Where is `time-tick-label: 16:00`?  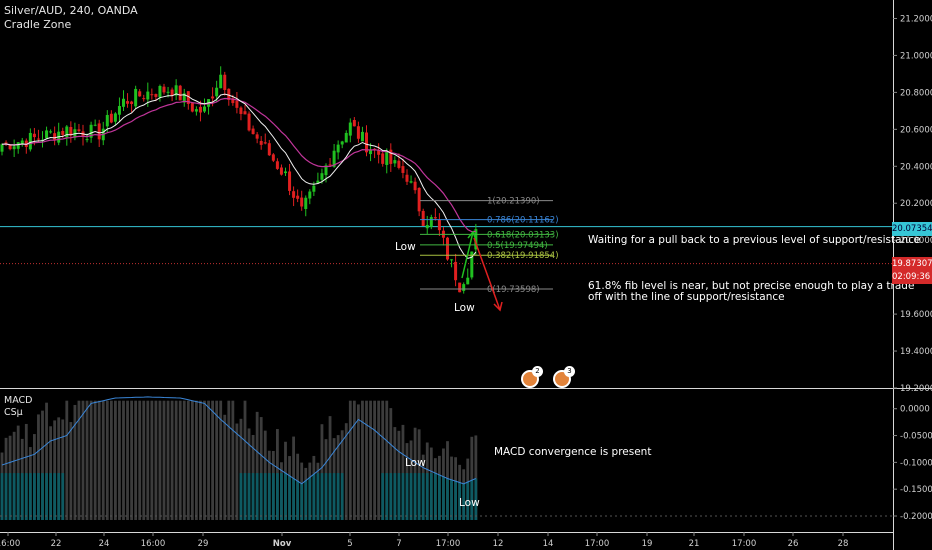 time-tick-label: 16:00 is located at coordinates (153, 544).